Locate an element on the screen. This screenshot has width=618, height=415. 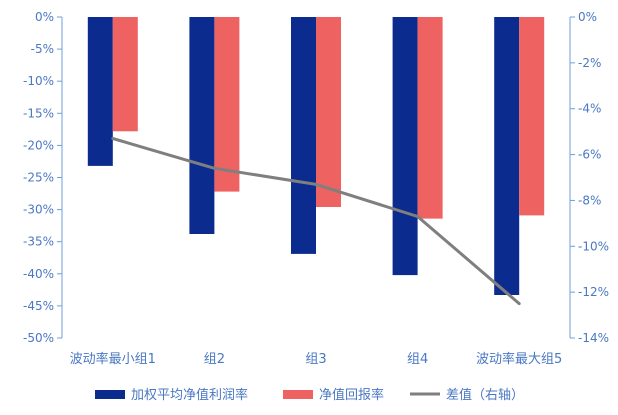
left-tick-label: -20% is located at coordinates (38, 145).